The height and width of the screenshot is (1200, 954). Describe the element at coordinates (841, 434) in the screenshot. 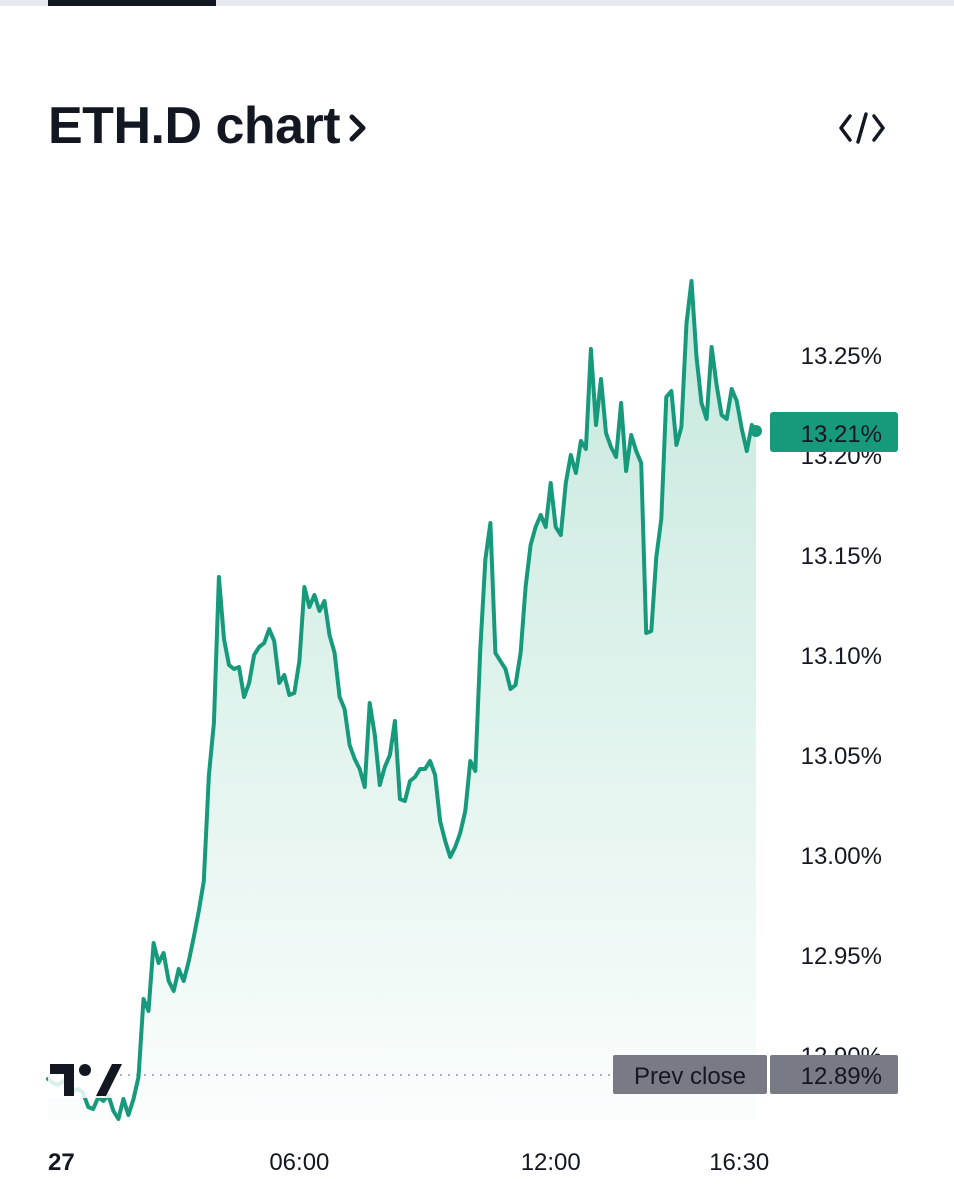

I see `last-price-label: 13.21%` at that location.